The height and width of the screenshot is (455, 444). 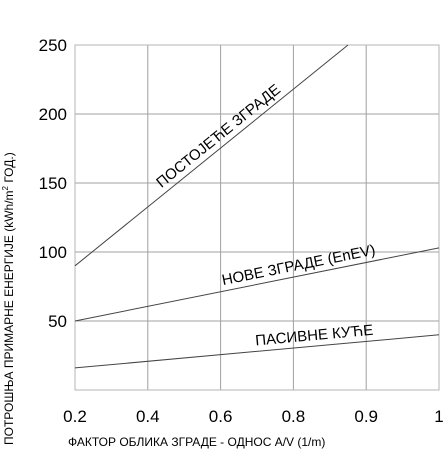 I want to click on x-axis-title: ФАКТОР ОБЛИКА ЗГРАДЕ - ОДНОС A/V (1/m), so click(x=196, y=442).